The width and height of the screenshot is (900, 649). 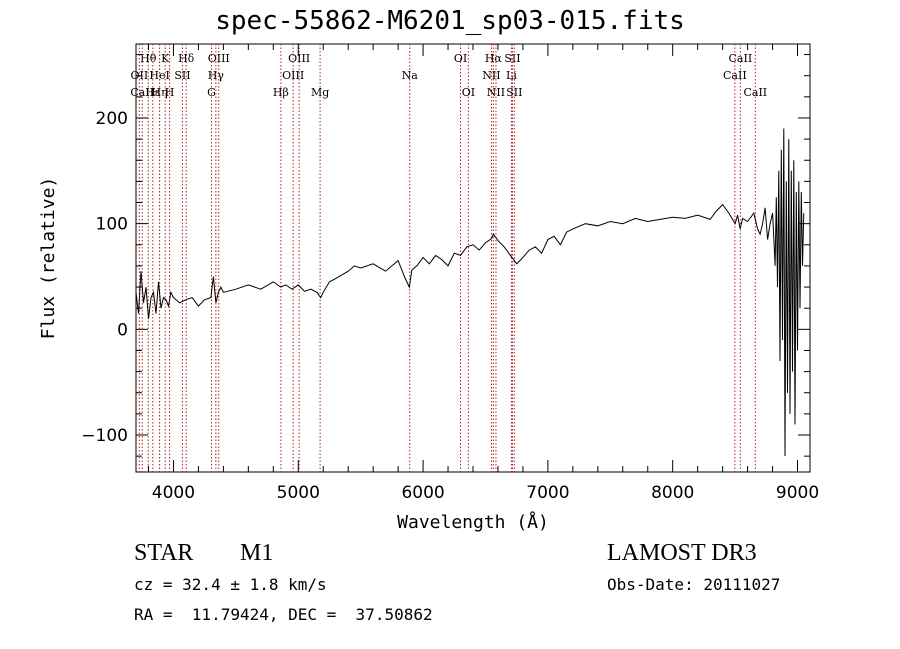 I want to click on y-tick-label: 0, so click(x=122, y=330).